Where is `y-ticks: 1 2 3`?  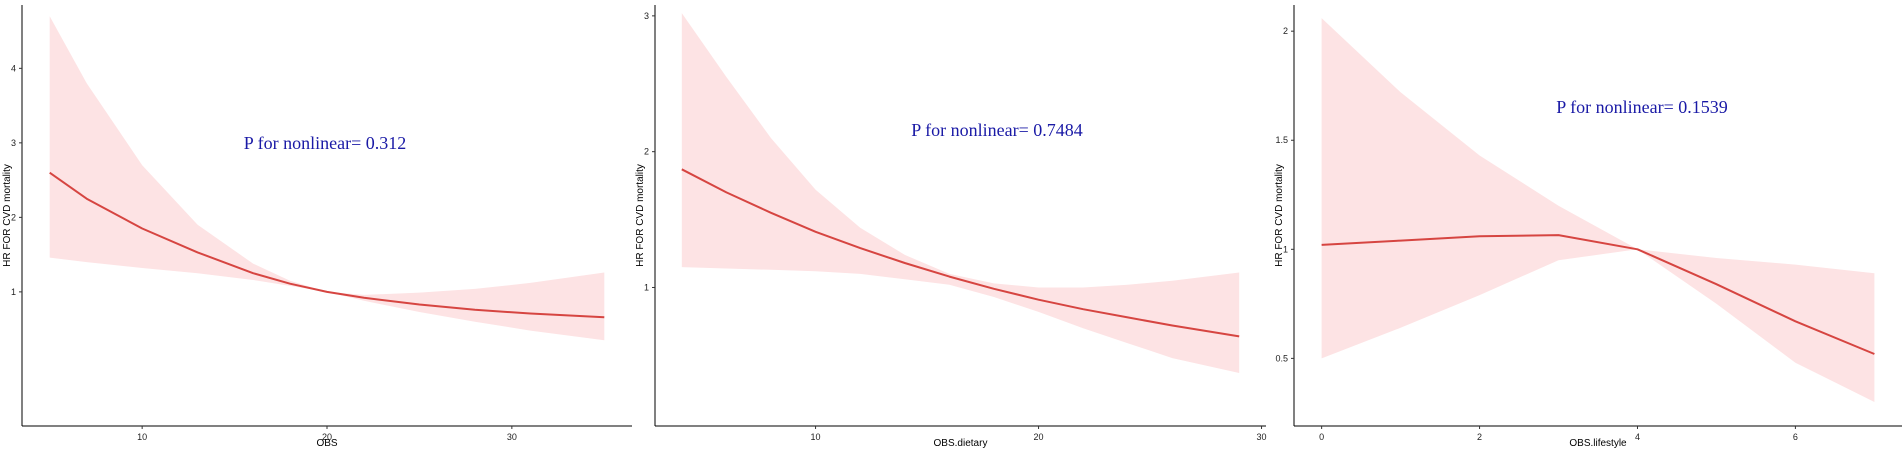 y-ticks: 1 2 3 is located at coordinates (649, 151).